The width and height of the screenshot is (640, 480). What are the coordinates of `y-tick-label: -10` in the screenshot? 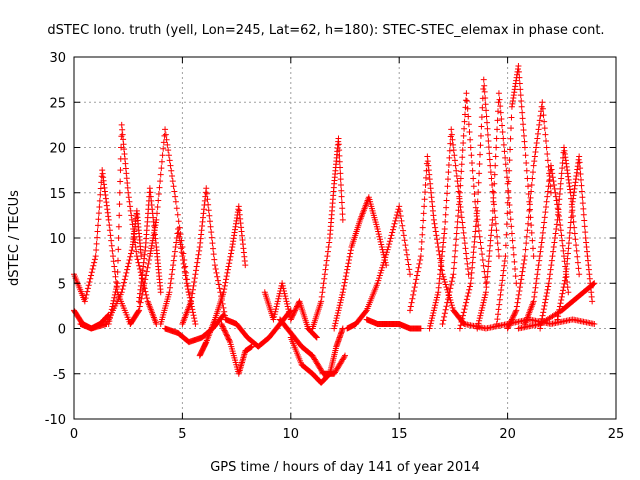 It's located at (55, 420).